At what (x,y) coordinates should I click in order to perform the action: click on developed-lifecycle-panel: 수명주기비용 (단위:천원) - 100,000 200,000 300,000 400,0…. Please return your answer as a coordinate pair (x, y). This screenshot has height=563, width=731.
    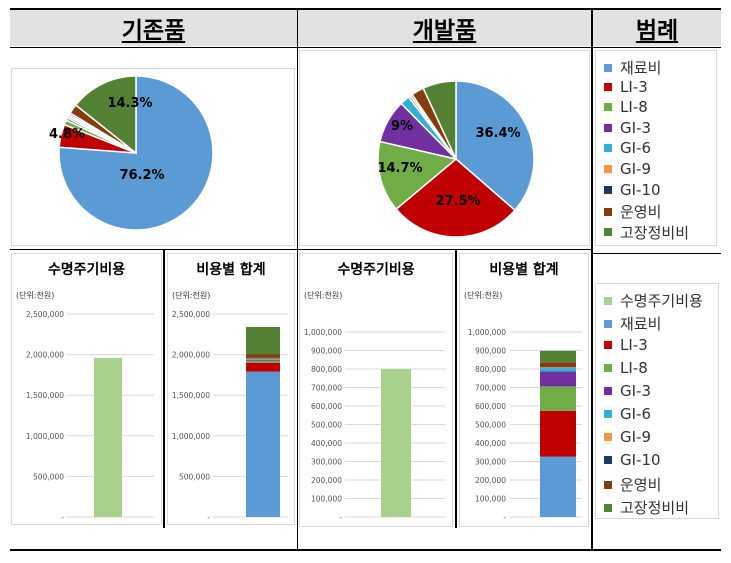
    Looking at the image, I should click on (376, 390).